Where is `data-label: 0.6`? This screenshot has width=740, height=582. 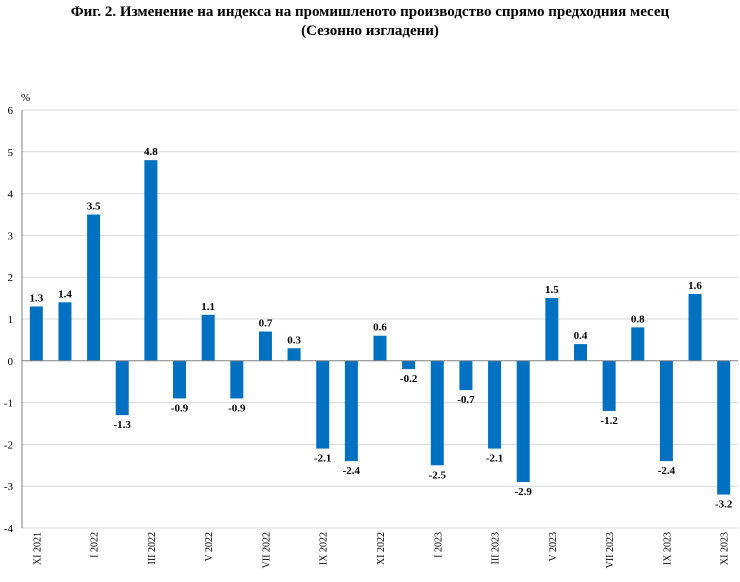 data-label: 0.6 is located at coordinates (380, 328).